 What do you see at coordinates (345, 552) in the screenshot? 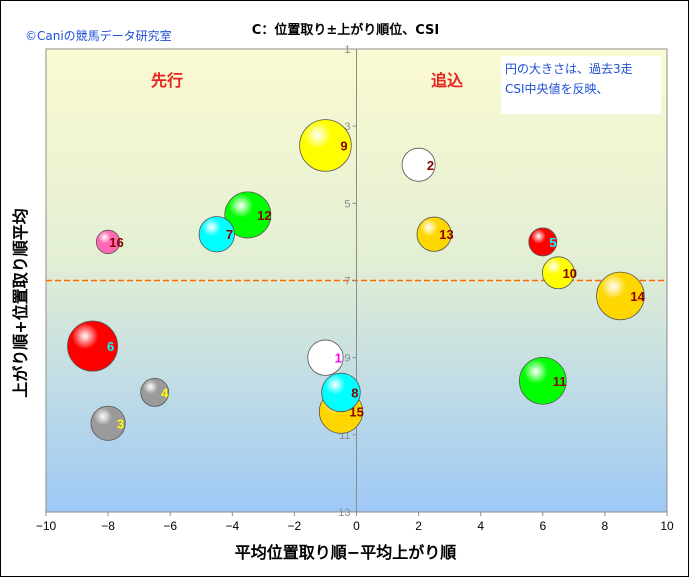
I see `x-axis-label: 平均位置取り順−平均上がり順` at bounding box center [345, 552].